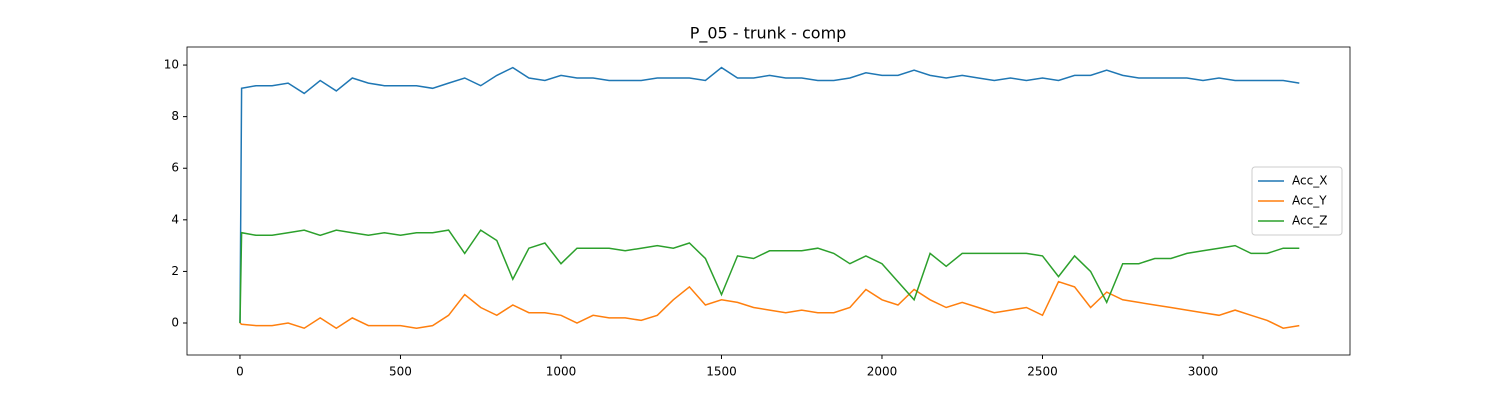 The width and height of the screenshot is (1500, 404). Describe the element at coordinates (1309, 181) in the screenshot. I see `legend-label: Acc_X` at that location.